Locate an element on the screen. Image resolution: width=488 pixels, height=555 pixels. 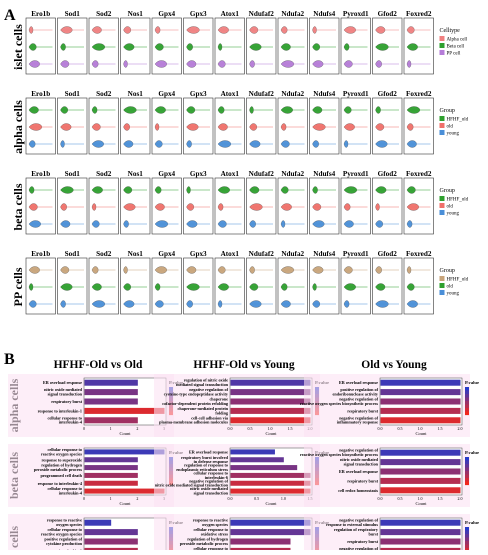
category-label-line: in defense response is located at coordinates (211, 461).